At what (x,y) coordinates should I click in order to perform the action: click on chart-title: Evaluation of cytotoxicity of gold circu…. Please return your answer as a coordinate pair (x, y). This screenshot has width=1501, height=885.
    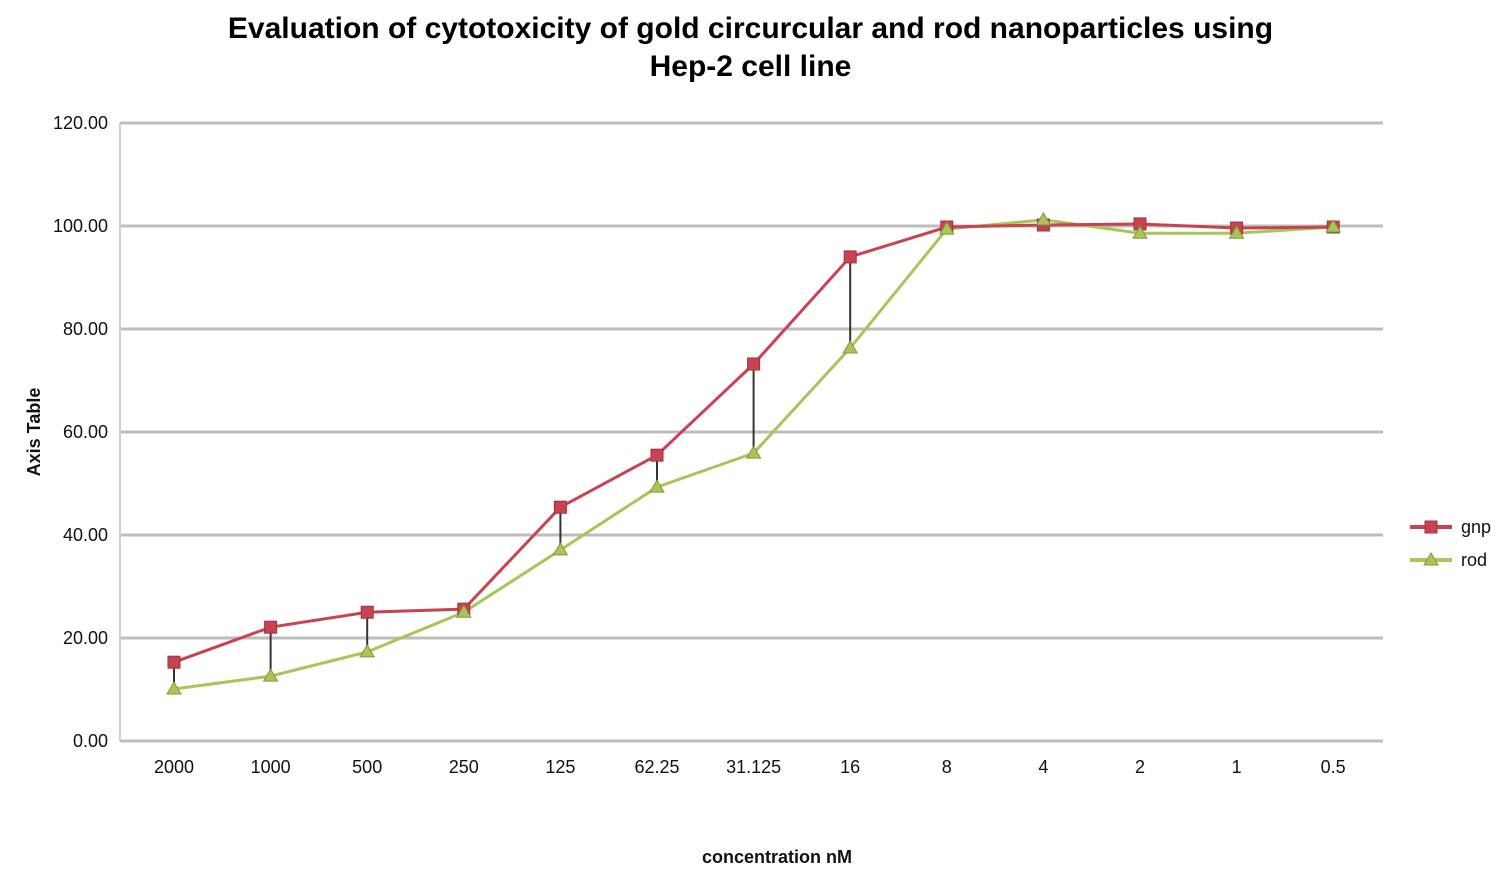
    Looking at the image, I should click on (750, 48).